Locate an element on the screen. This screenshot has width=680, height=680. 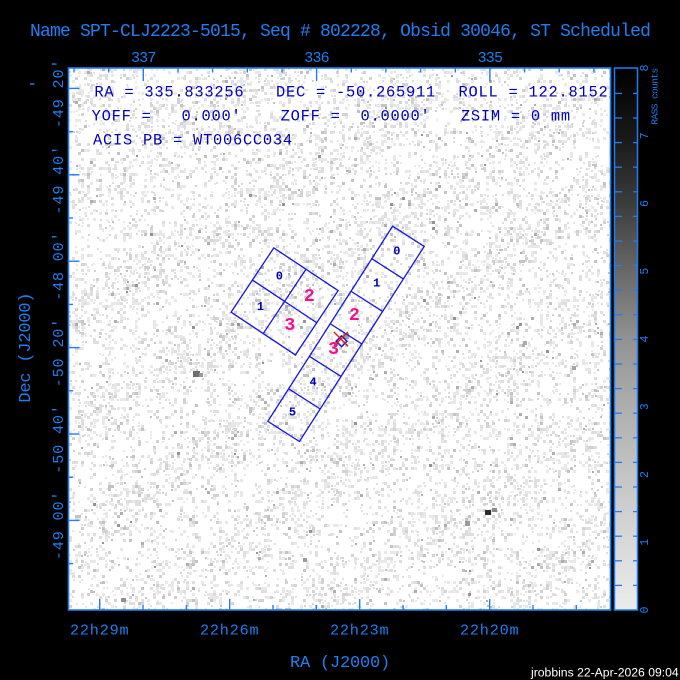
svg-text: -49 40' is located at coordinates (59, 179).